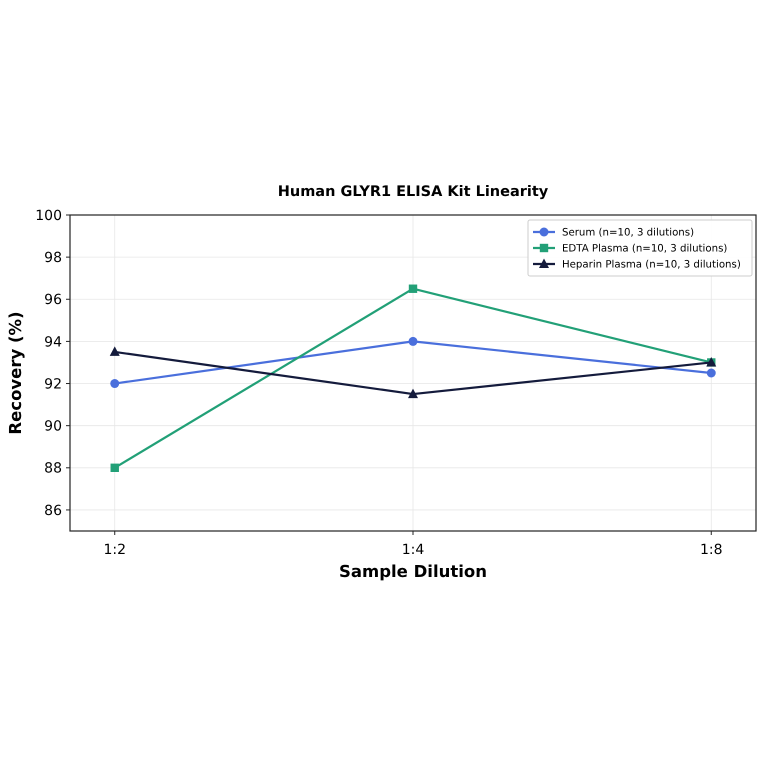  I want to click on legend-label: Serum (n=10, 3 dilutions), so click(628, 233).